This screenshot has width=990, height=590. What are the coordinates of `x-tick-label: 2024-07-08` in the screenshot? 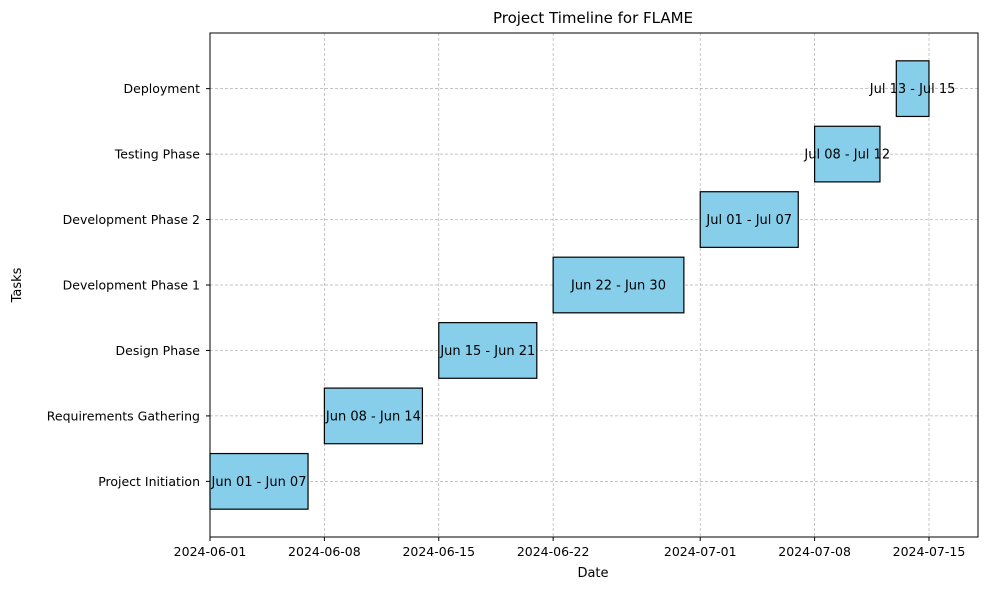 It's located at (814, 551).